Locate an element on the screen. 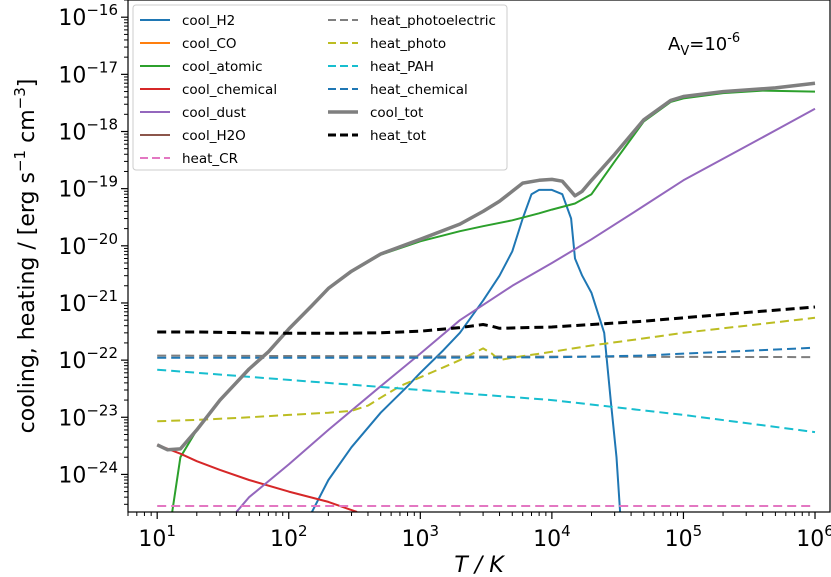 The image size is (831, 577). av-annotation-rest: =10 is located at coordinates (708, 44).